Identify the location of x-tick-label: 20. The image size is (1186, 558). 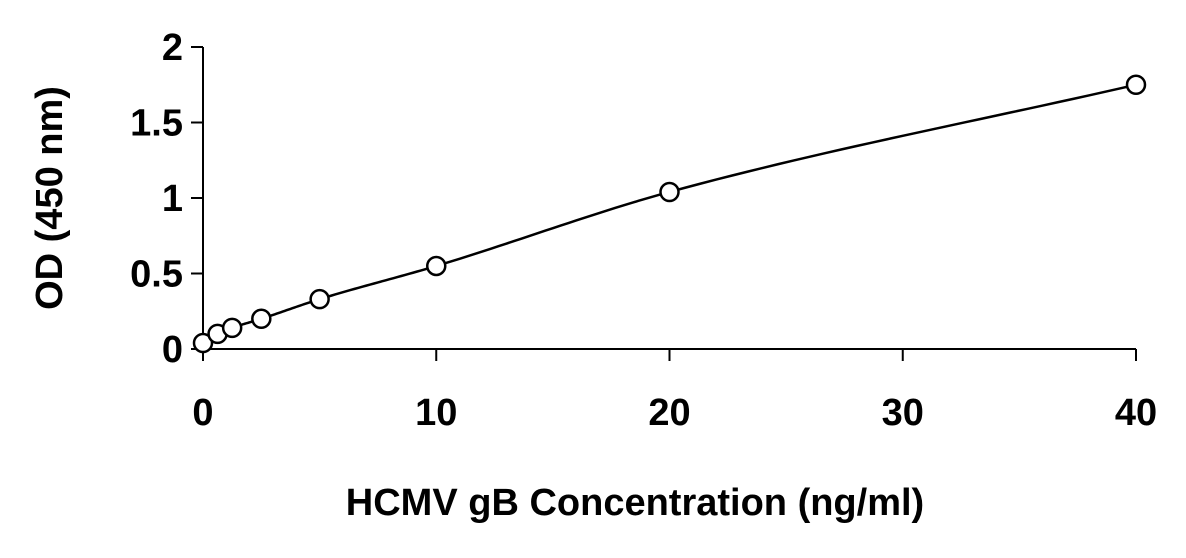
(669, 413).